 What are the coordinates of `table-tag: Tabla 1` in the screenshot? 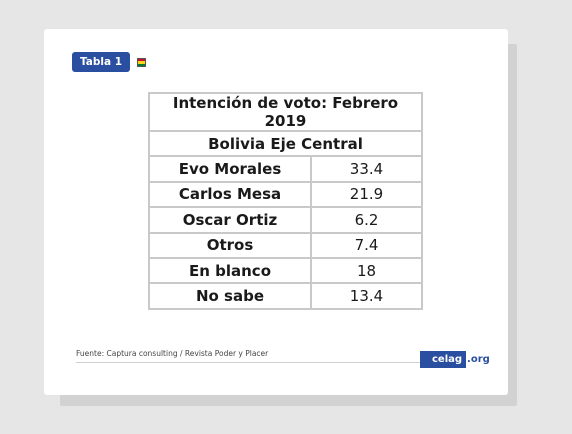 It's located at (101, 62).